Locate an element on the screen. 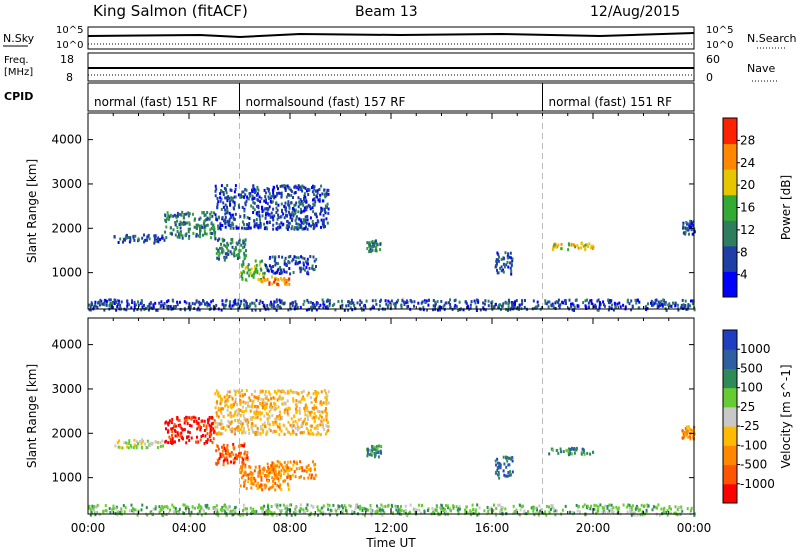 The image size is (800, 554). x-tick-label: 16:00 is located at coordinates (492, 528).